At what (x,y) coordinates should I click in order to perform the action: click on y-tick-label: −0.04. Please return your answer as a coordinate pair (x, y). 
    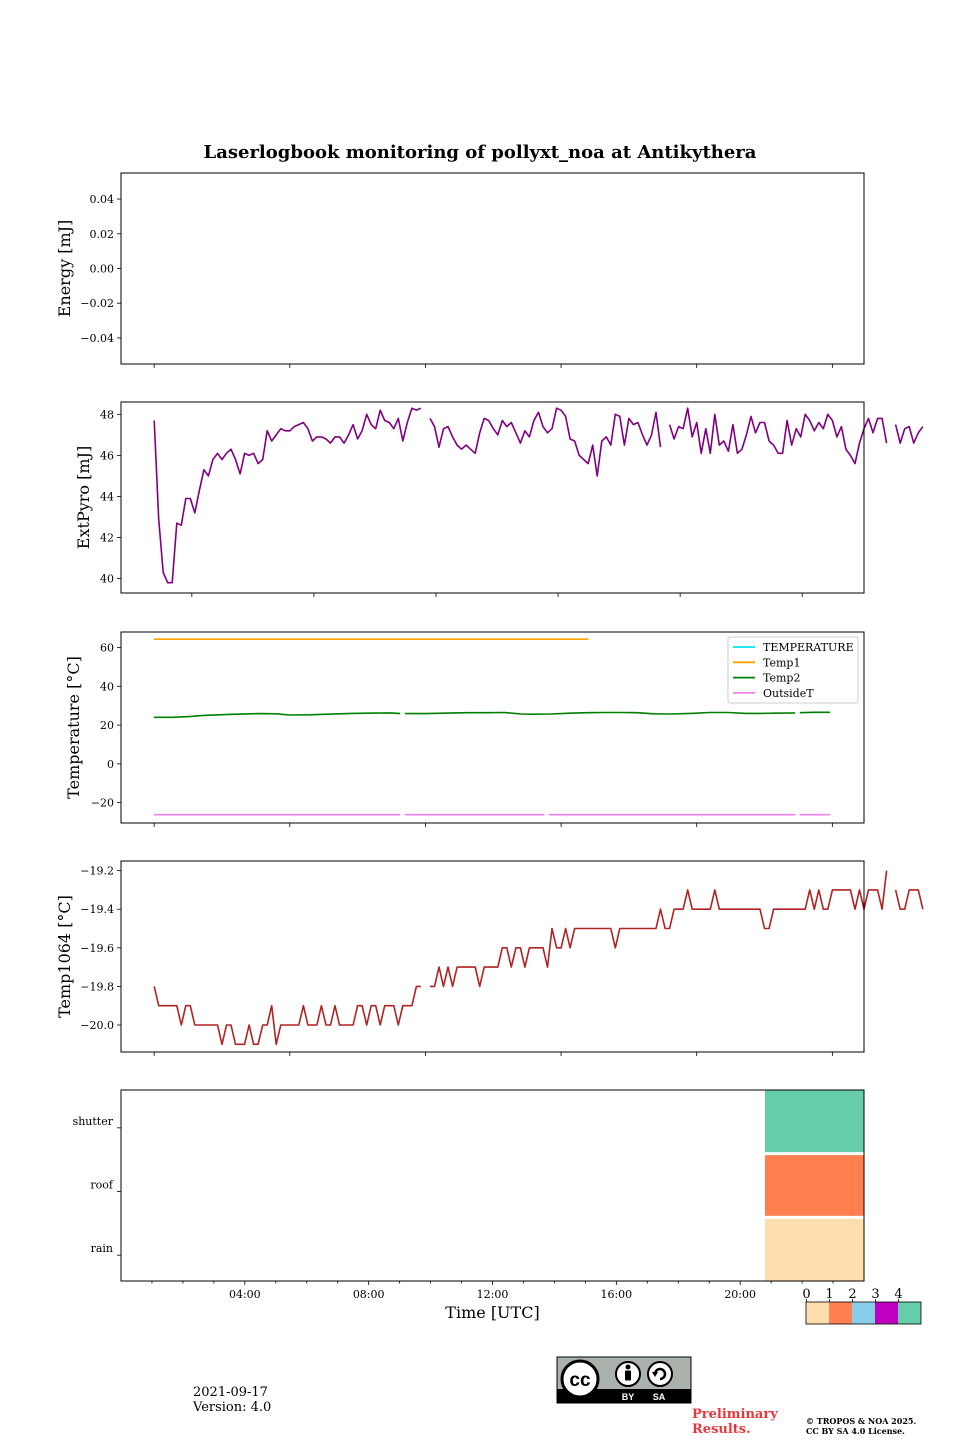
    Looking at the image, I should click on (97, 338).